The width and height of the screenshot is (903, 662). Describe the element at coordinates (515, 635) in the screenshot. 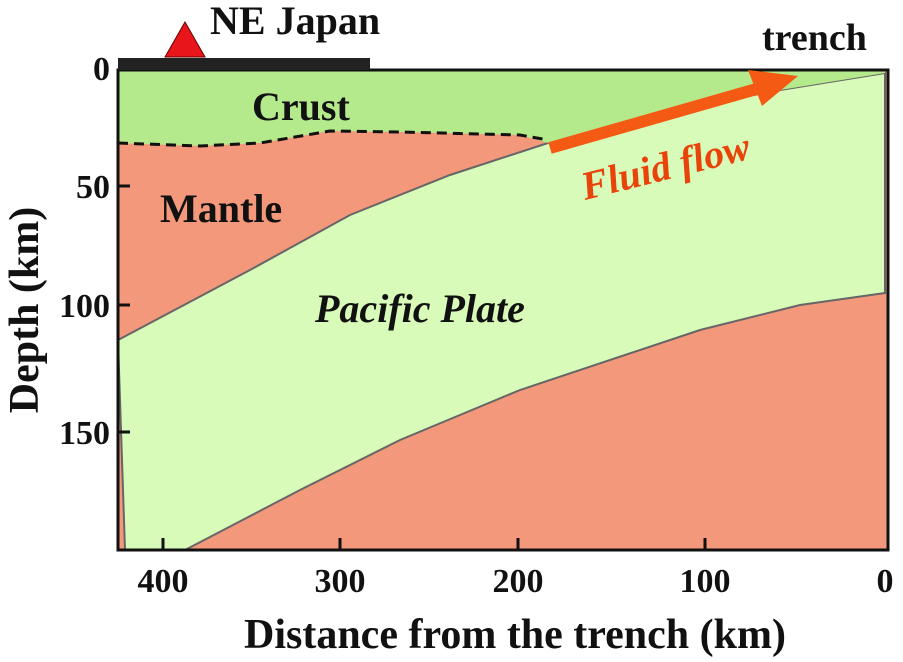

I see `x-axis-label: Distance from the trench (km)` at that location.